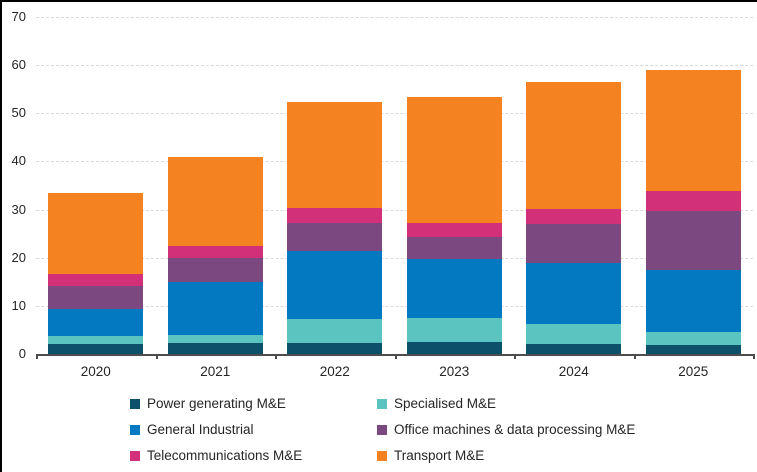  I want to click on x-category-label: 2020, so click(95, 371).